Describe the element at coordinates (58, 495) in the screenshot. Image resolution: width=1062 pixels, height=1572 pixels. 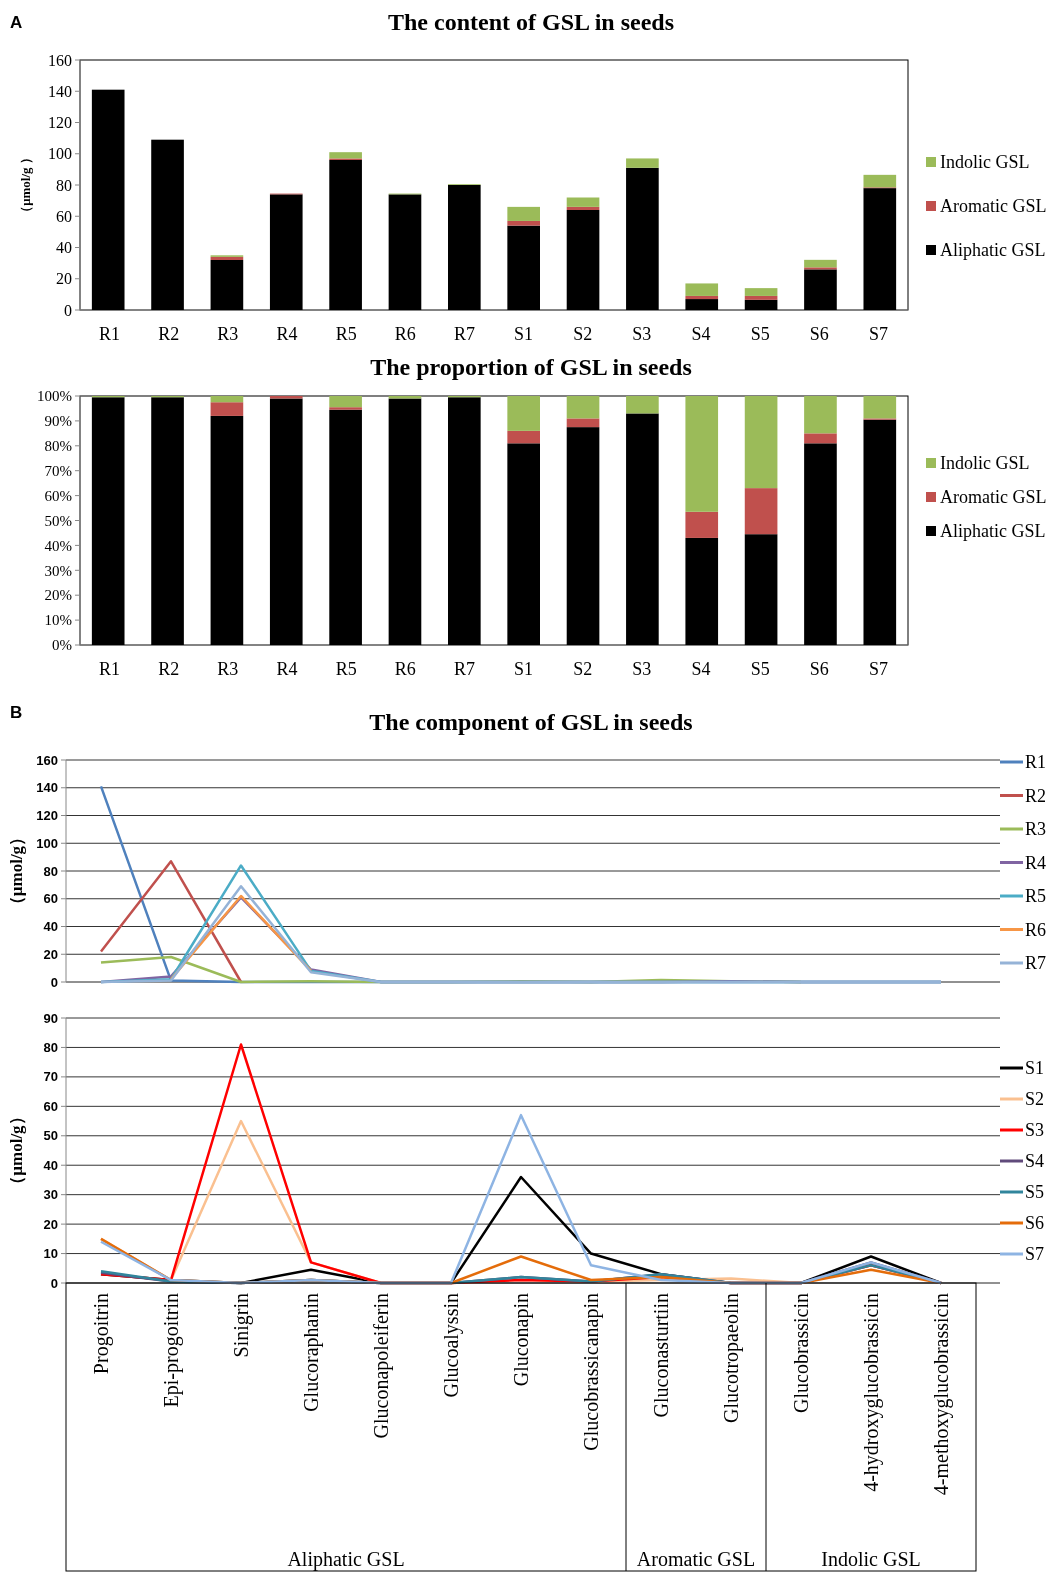
I see `y-tick-label: 60%` at that location.